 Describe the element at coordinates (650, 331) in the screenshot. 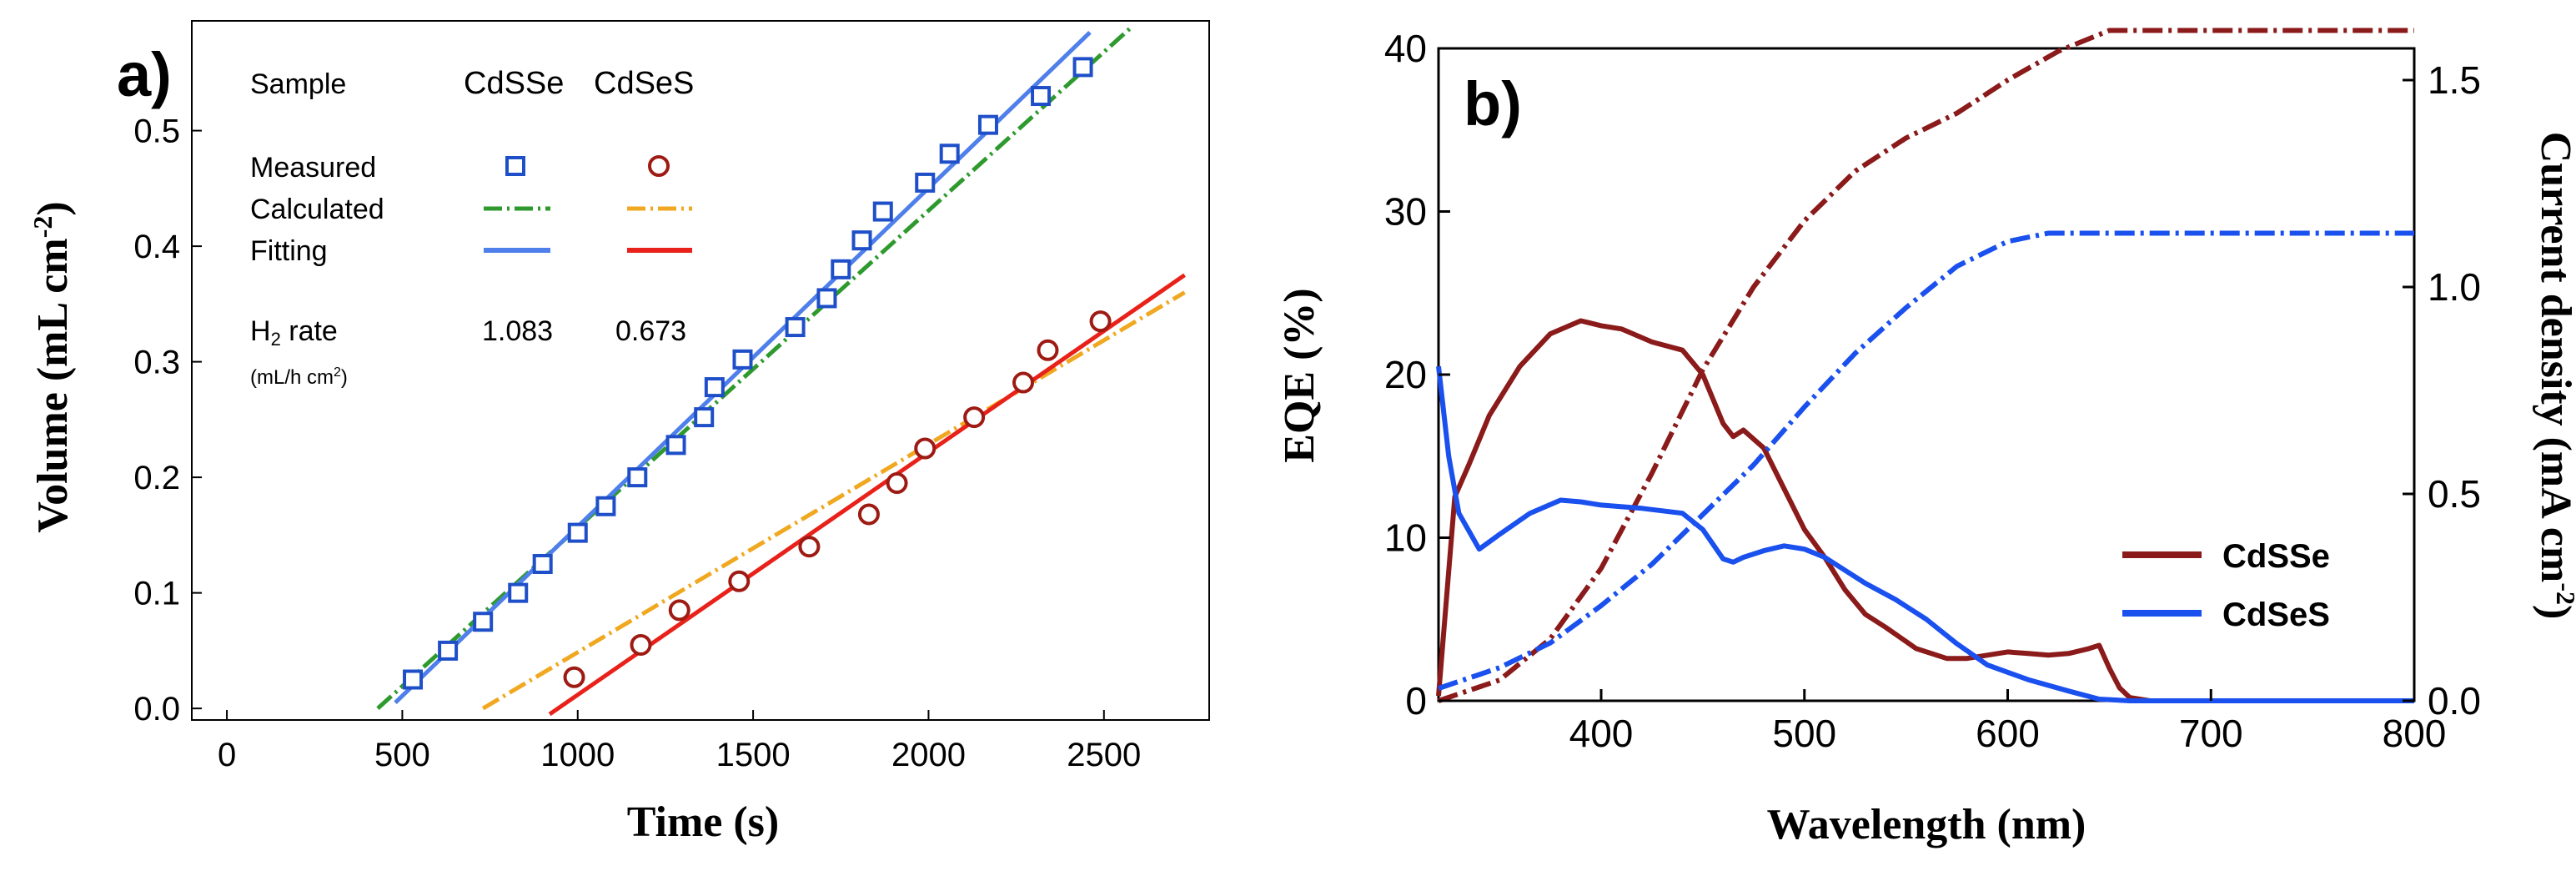

I see `rate-value-cdses: 0.673` at that location.